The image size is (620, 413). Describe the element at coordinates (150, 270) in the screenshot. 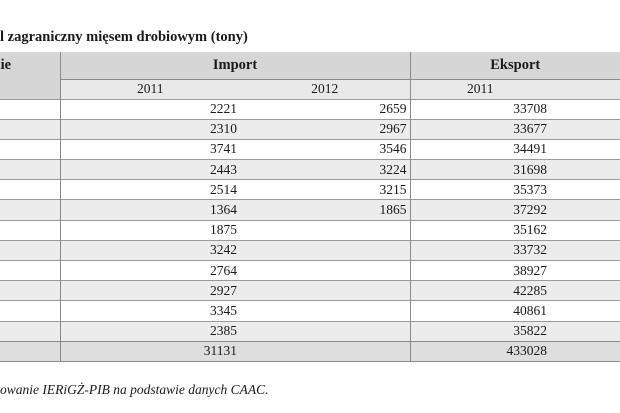

I see `import-2011-cell: 2764` at that location.